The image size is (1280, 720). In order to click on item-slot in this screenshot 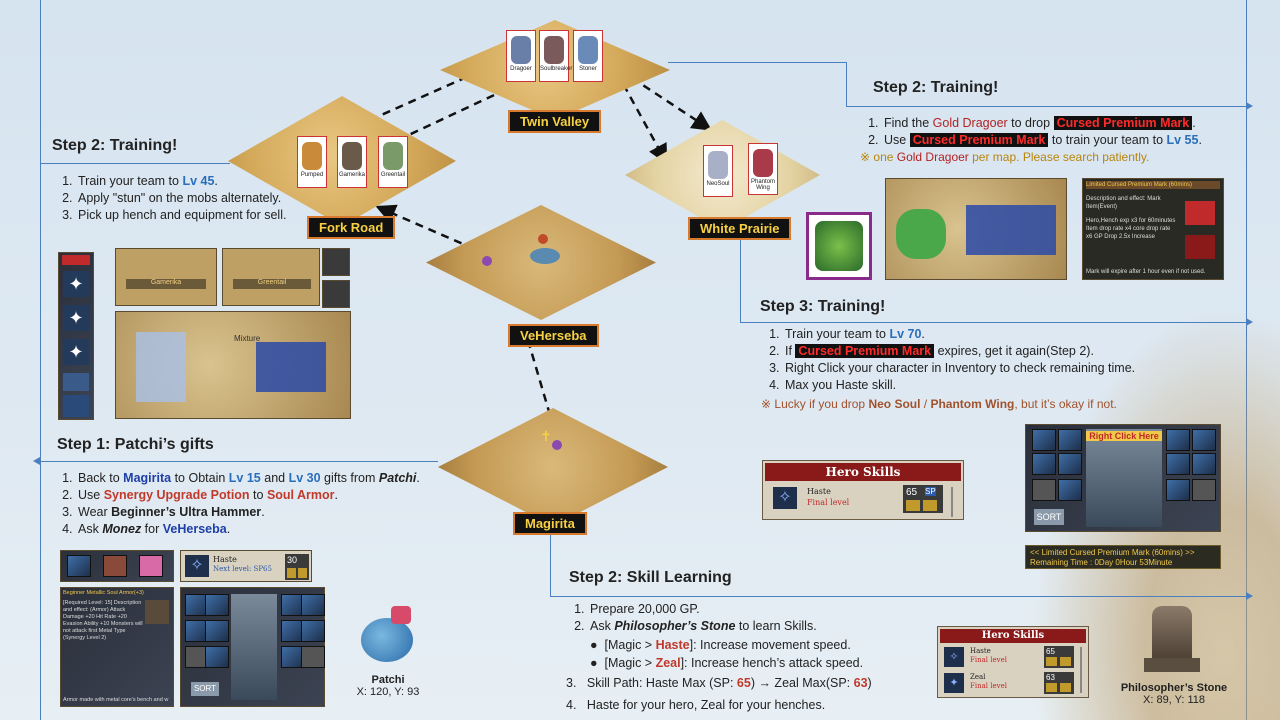, I will do `click(336, 262)`.